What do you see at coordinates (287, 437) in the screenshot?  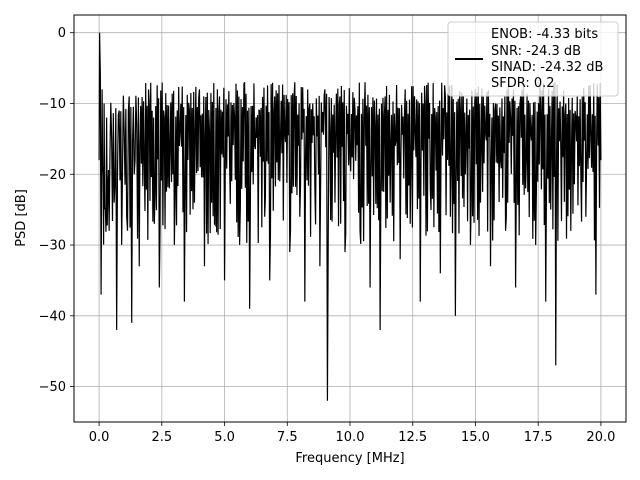 I see `x-tick-label: 7.5` at bounding box center [287, 437].